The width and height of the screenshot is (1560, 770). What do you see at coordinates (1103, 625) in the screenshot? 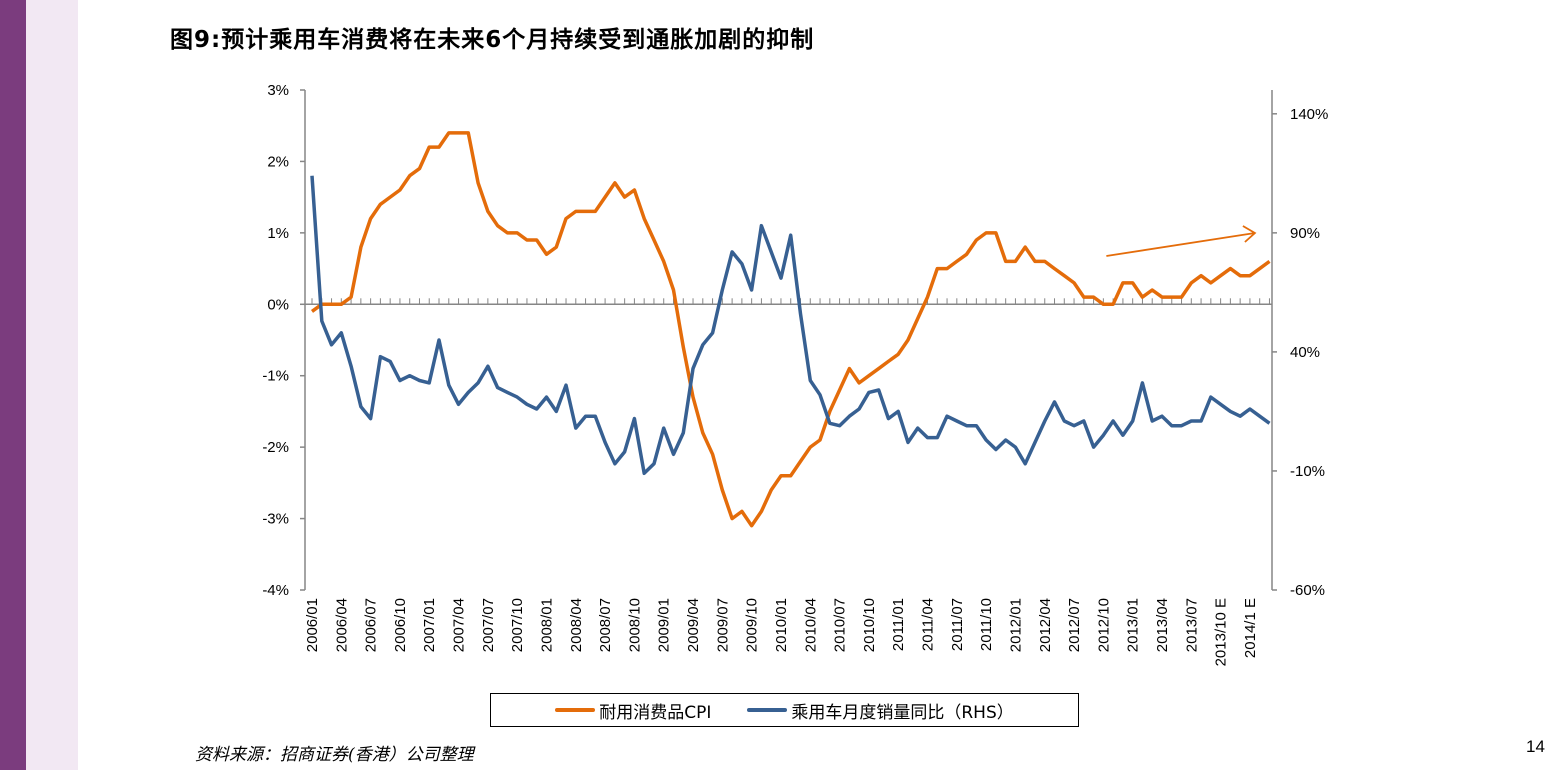
I see `x-tick-label: 2012/10` at bounding box center [1103, 625].